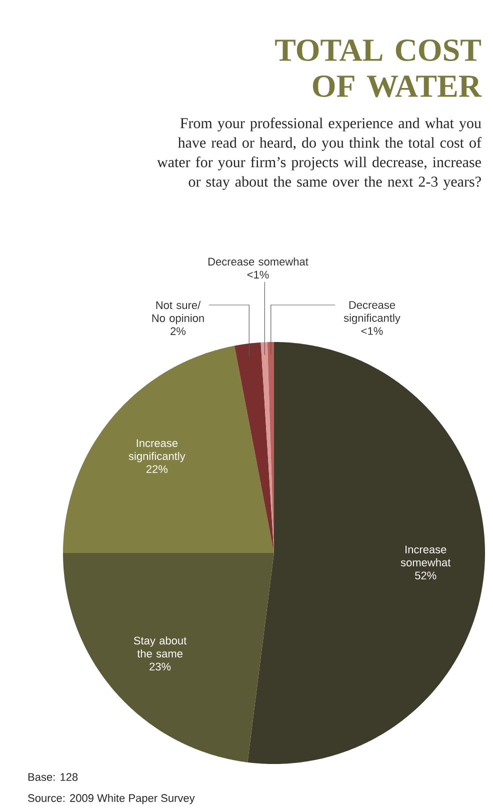  What do you see at coordinates (157, 450) in the screenshot?
I see `slice-label: Increase significantly` at bounding box center [157, 450].